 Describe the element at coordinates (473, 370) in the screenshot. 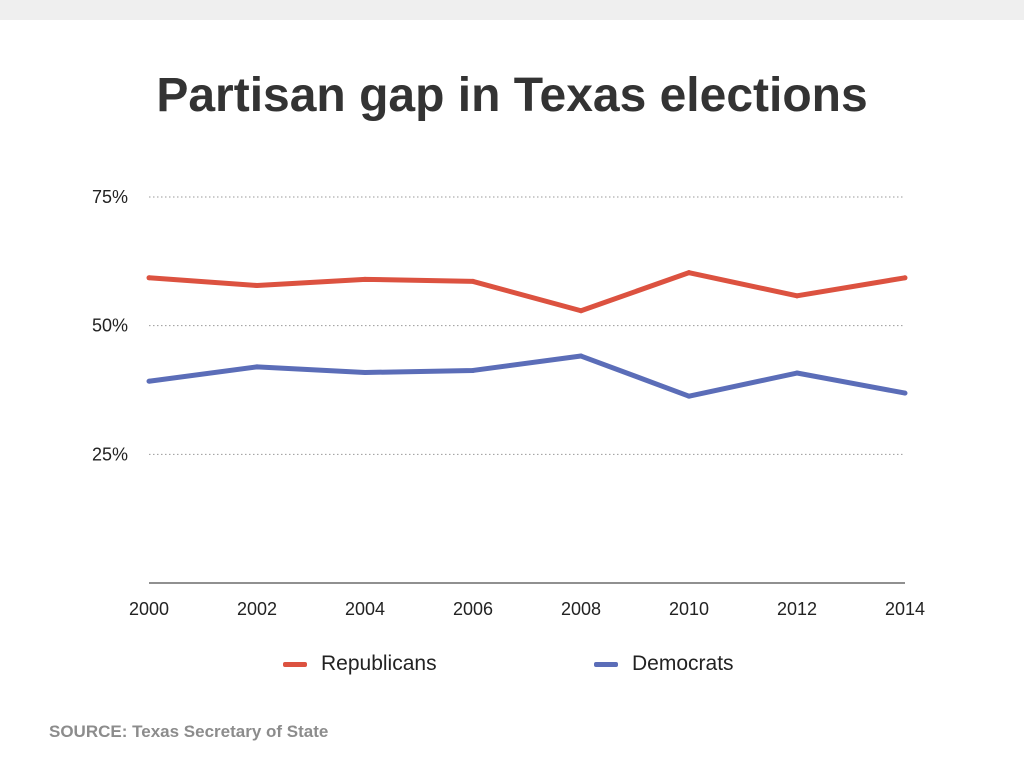

I see `data-point-democrats-2006` at that location.